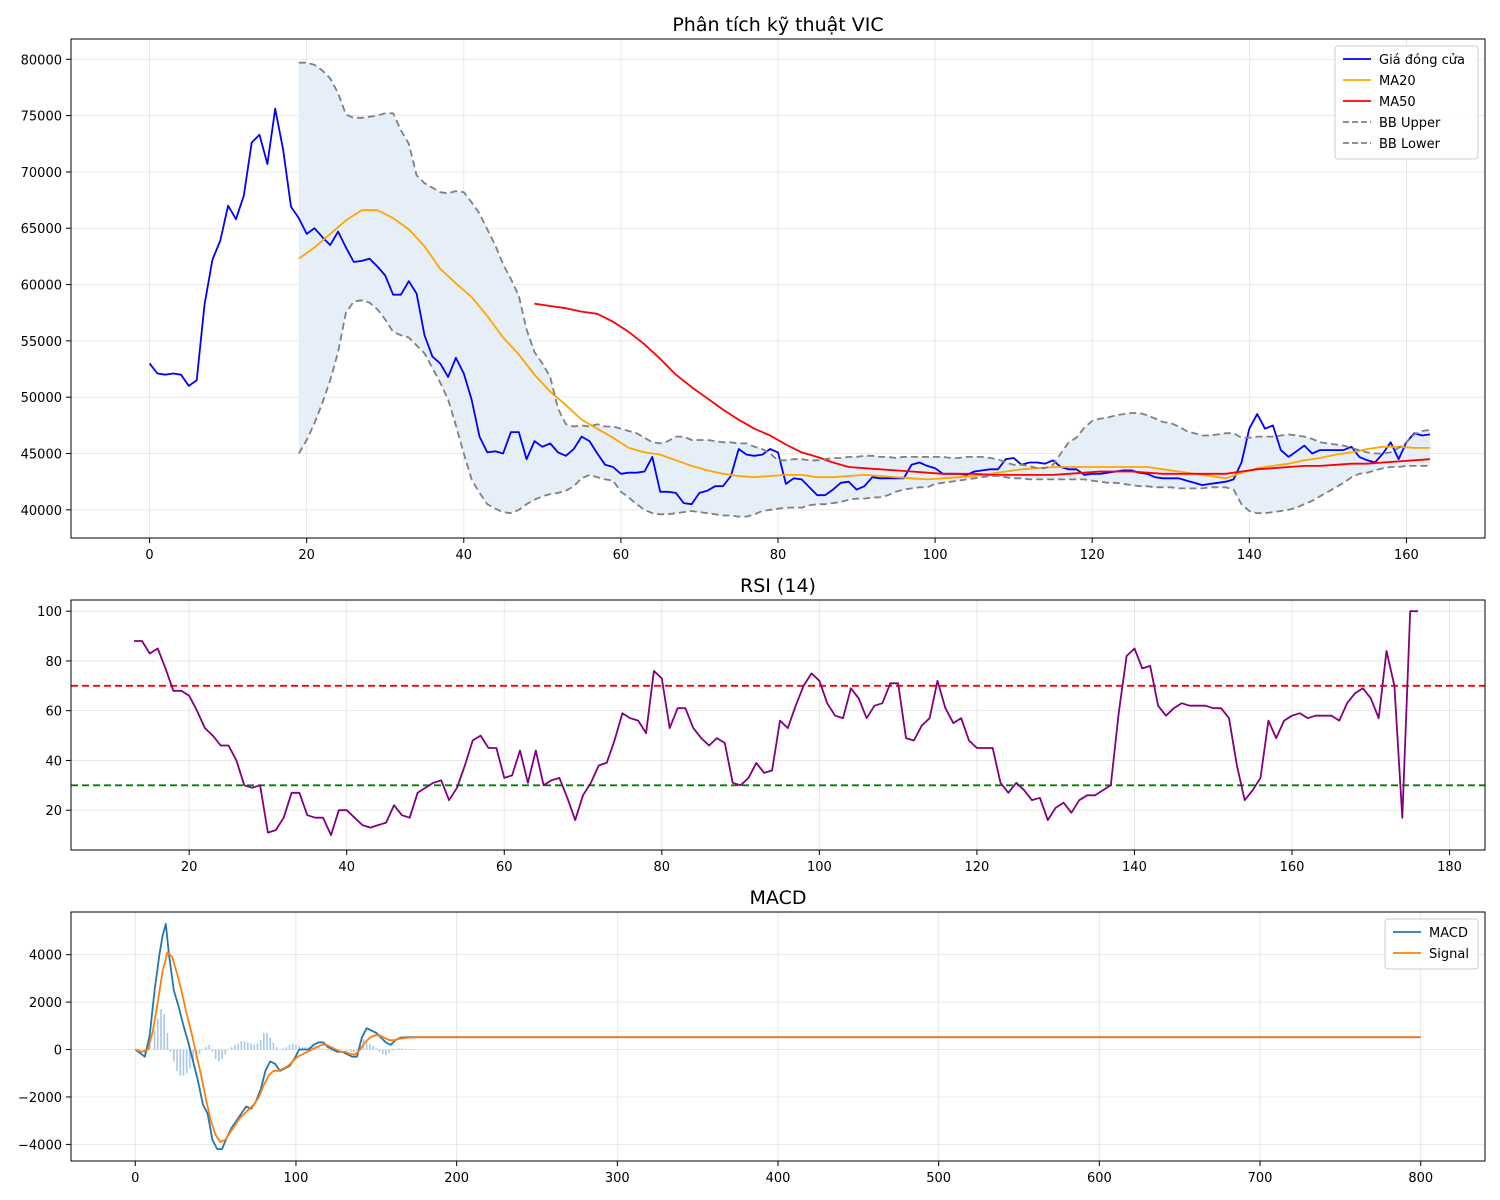 The width and height of the screenshot is (1500, 1200). I want to click on y-tick-label: 100, so click(49, 612).